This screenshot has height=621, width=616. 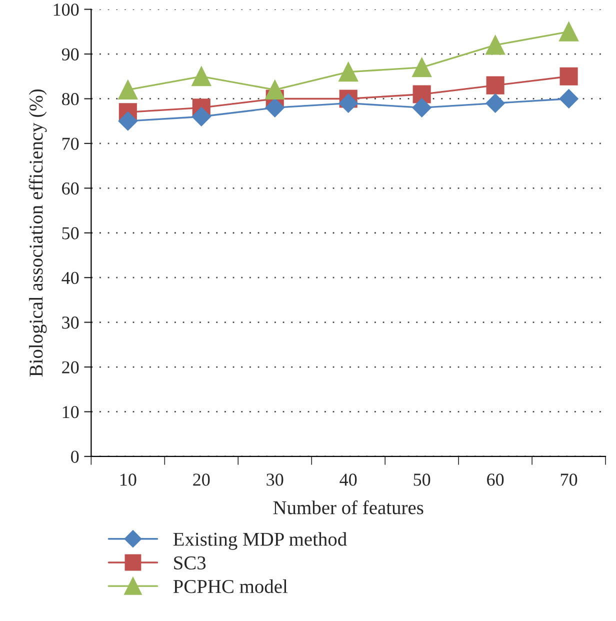 I want to click on x-tick-label: 10, so click(x=128, y=480).